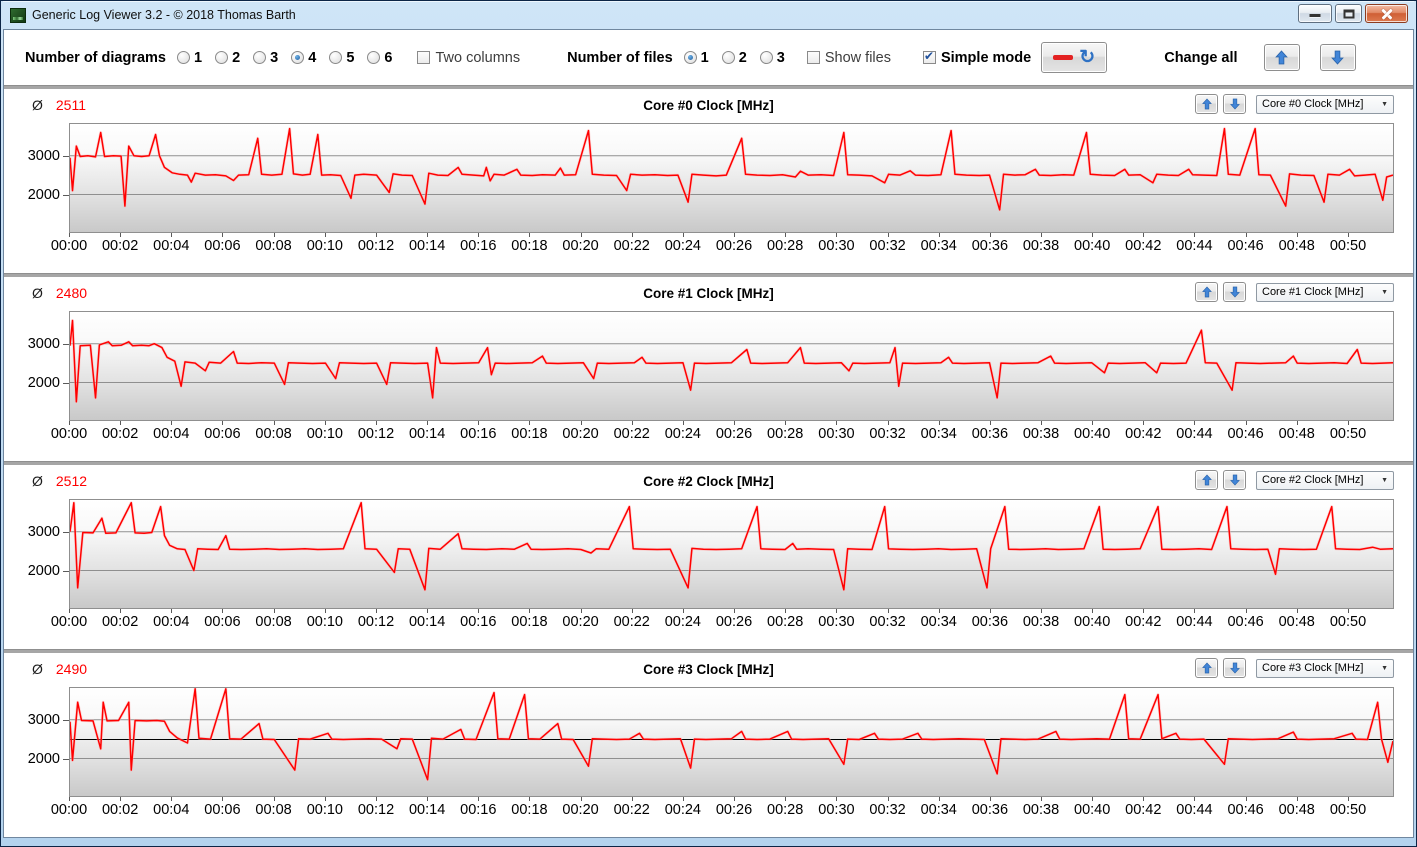 The width and height of the screenshot is (1417, 847). What do you see at coordinates (708, 293) in the screenshot?
I see `chart-title: Core #1 Clock [MHz]` at bounding box center [708, 293].